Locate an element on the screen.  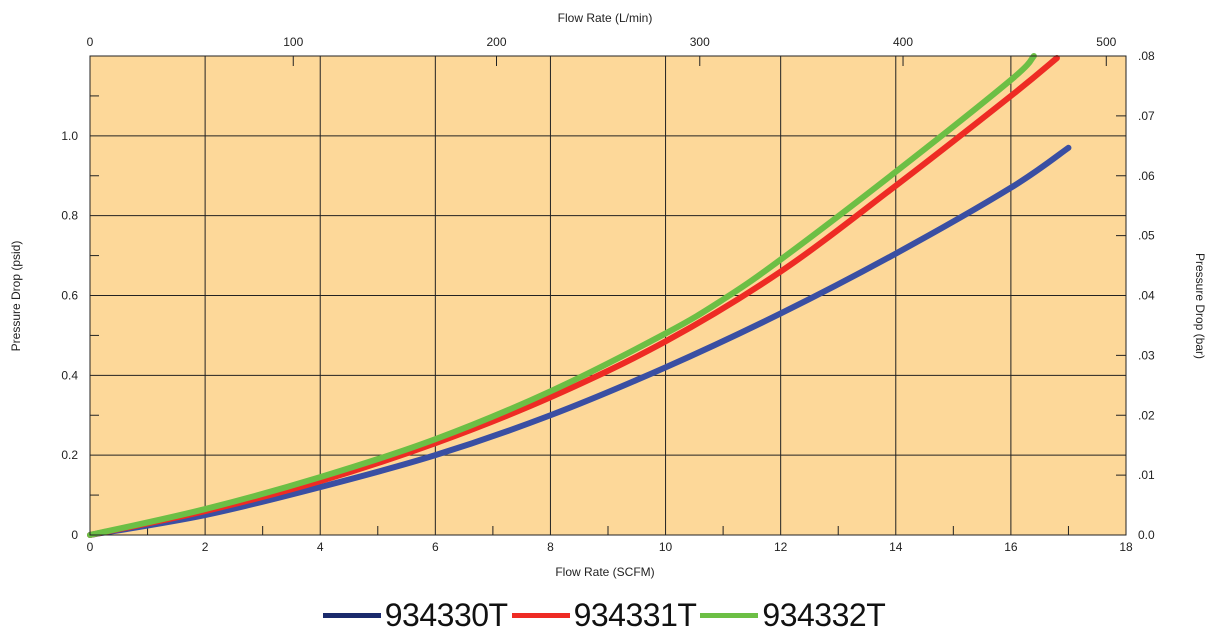
x-tick-label: 12 is located at coordinates (781, 547).